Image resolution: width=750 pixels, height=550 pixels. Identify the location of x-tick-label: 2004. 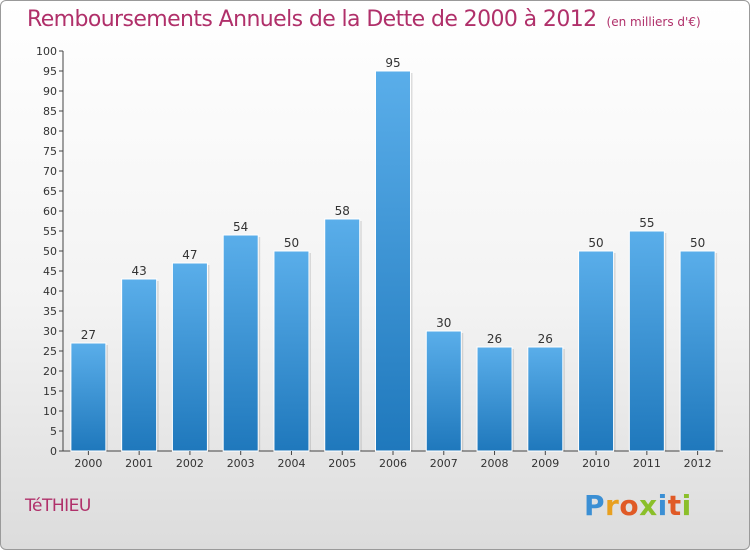
(291, 463).